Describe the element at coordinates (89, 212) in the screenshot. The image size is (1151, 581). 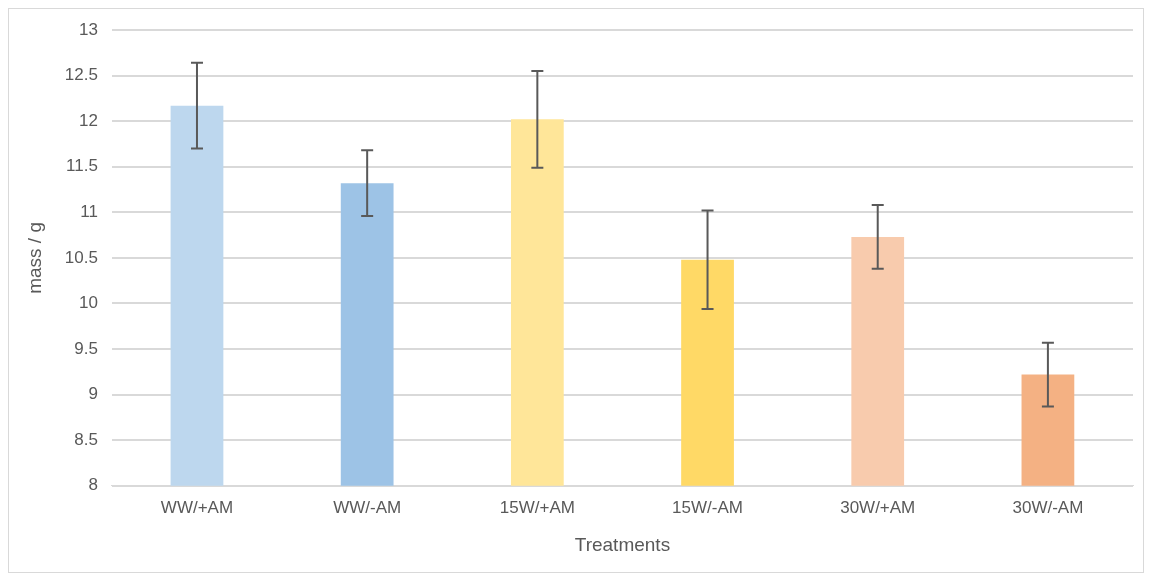
I see `y-tick-label: 11` at that location.